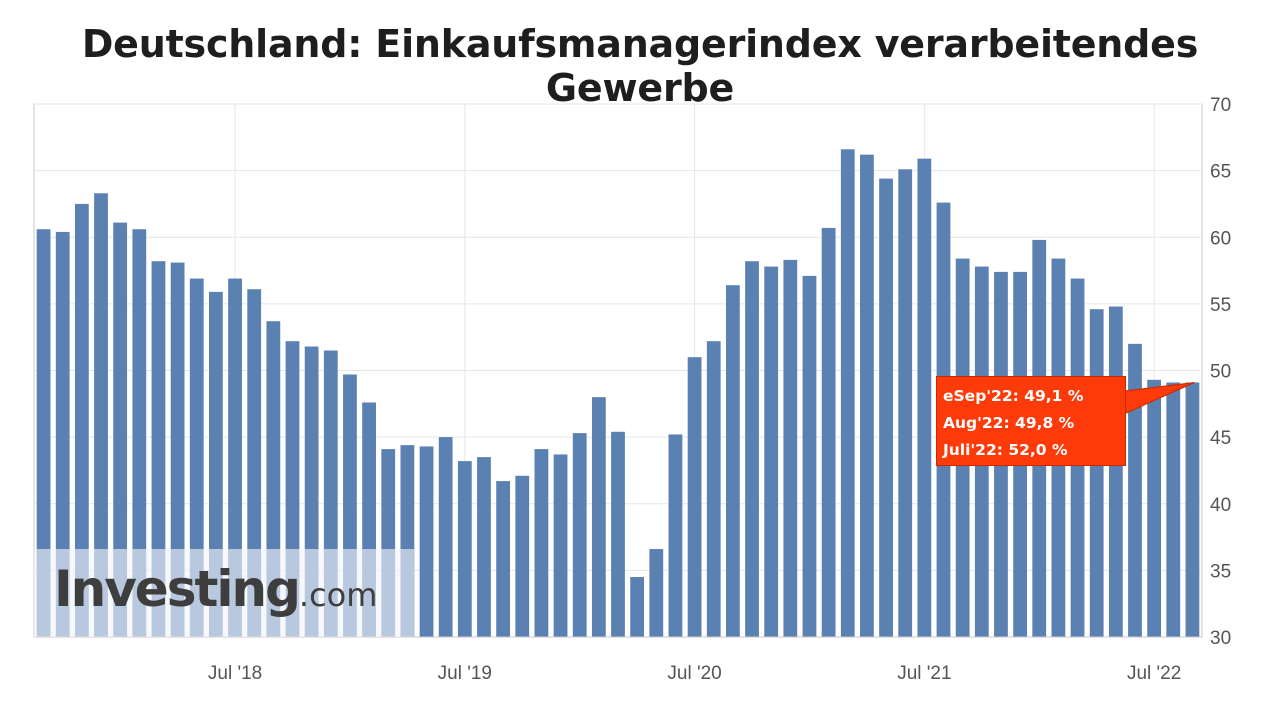 This screenshot has height=720, width=1280. What do you see at coordinates (1220, 172) in the screenshot?
I see `y-tick-label: 65` at bounding box center [1220, 172].